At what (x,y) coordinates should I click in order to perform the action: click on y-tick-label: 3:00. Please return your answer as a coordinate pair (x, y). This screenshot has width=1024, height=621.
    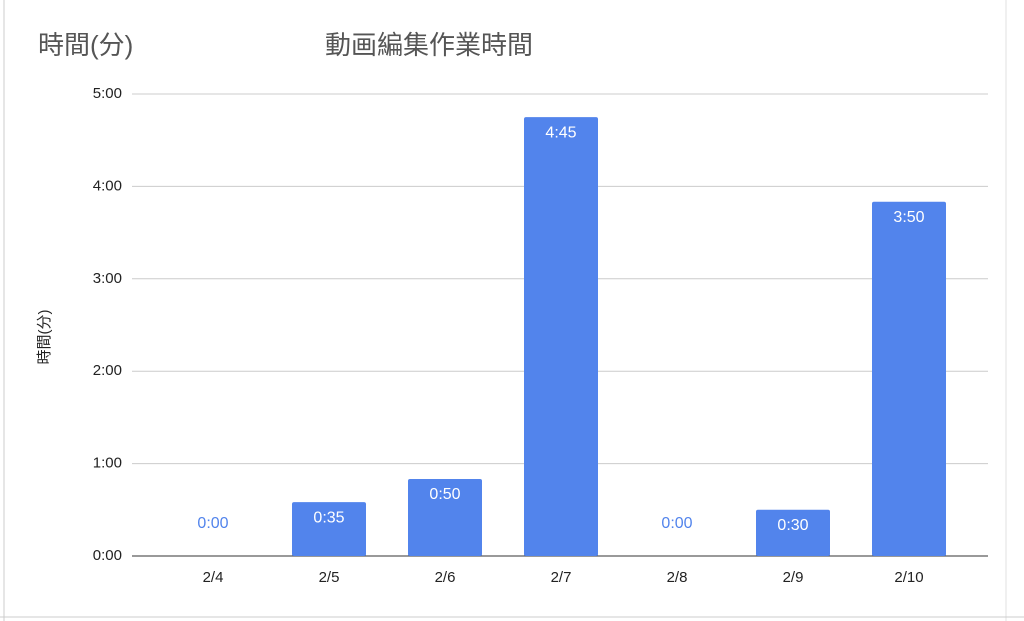
    Looking at the image, I should click on (107, 278).